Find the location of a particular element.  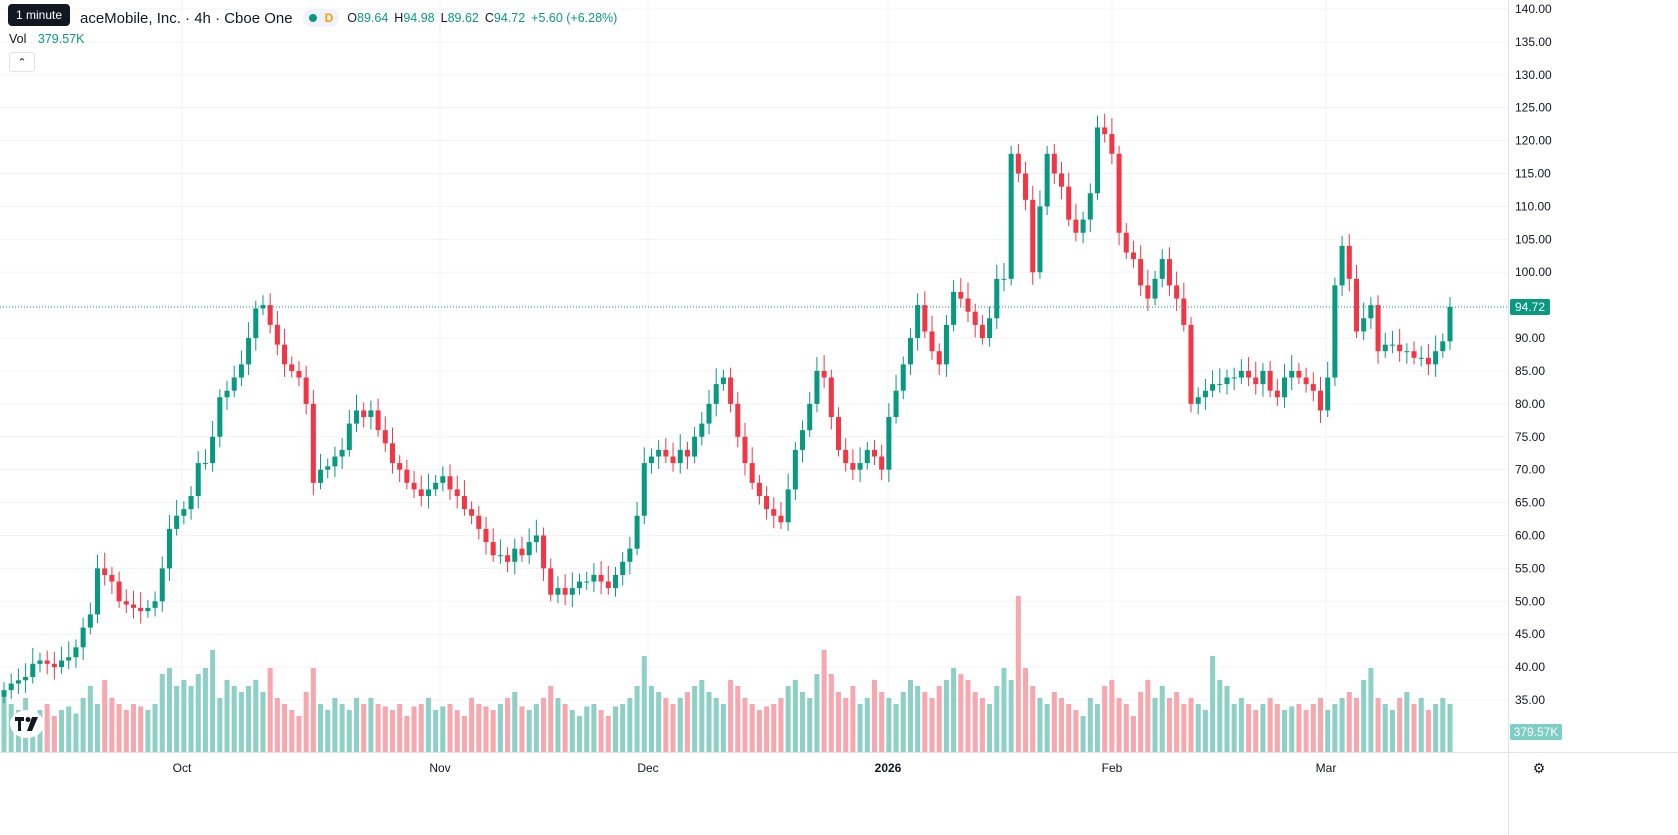

settings-gear-icon: ⚙ is located at coordinates (1539, 767).